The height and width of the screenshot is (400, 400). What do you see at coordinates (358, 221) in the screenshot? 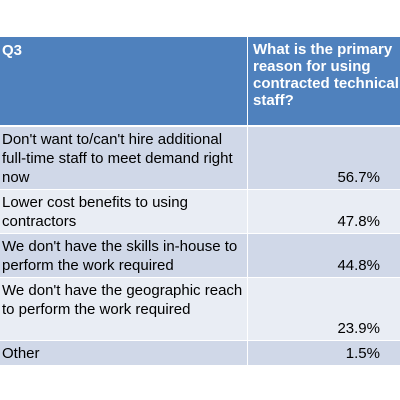
I see `row-value: 47.8%` at bounding box center [358, 221].